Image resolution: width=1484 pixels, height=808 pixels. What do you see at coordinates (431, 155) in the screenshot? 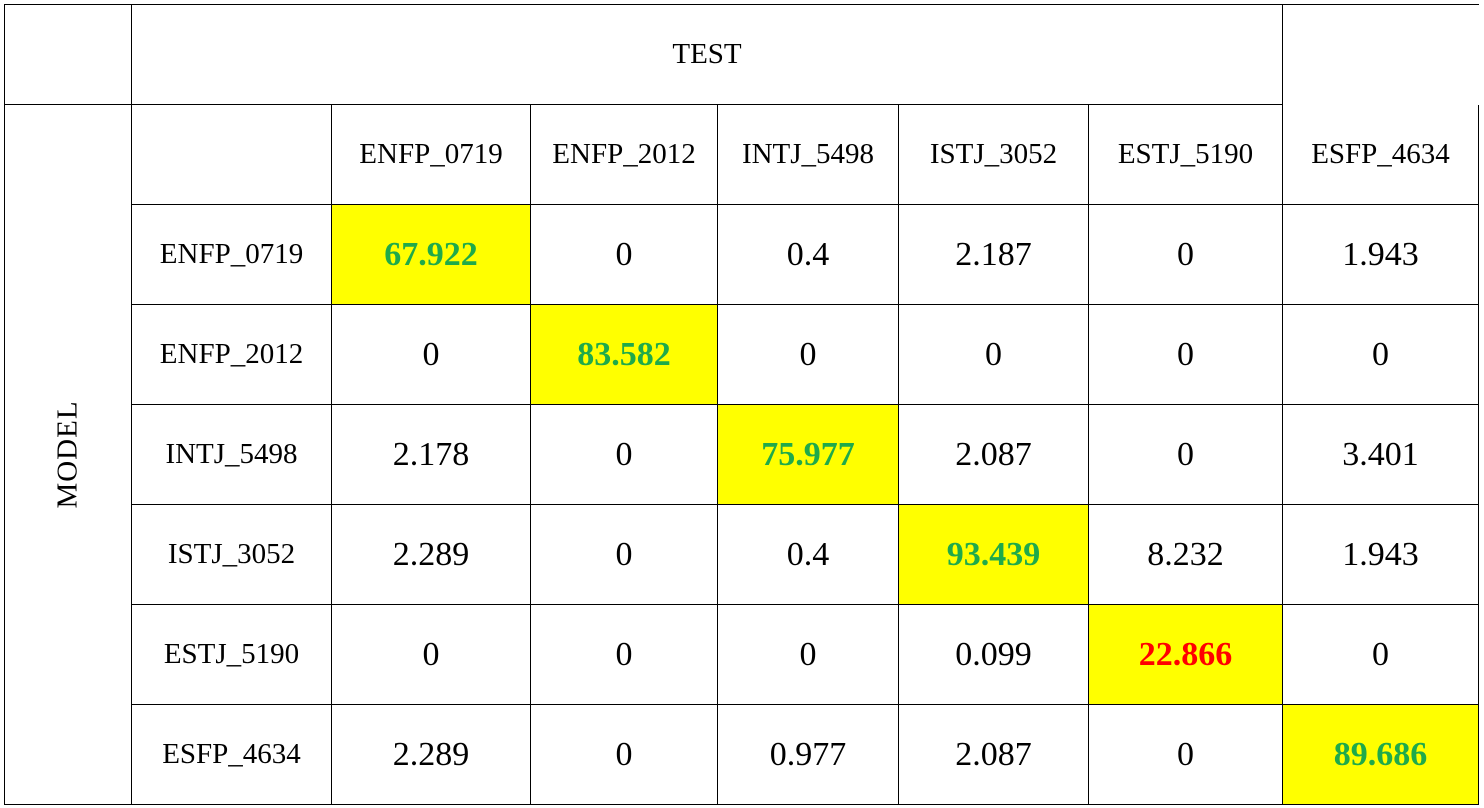
I see `column-header: ENFP_0719` at bounding box center [431, 155].